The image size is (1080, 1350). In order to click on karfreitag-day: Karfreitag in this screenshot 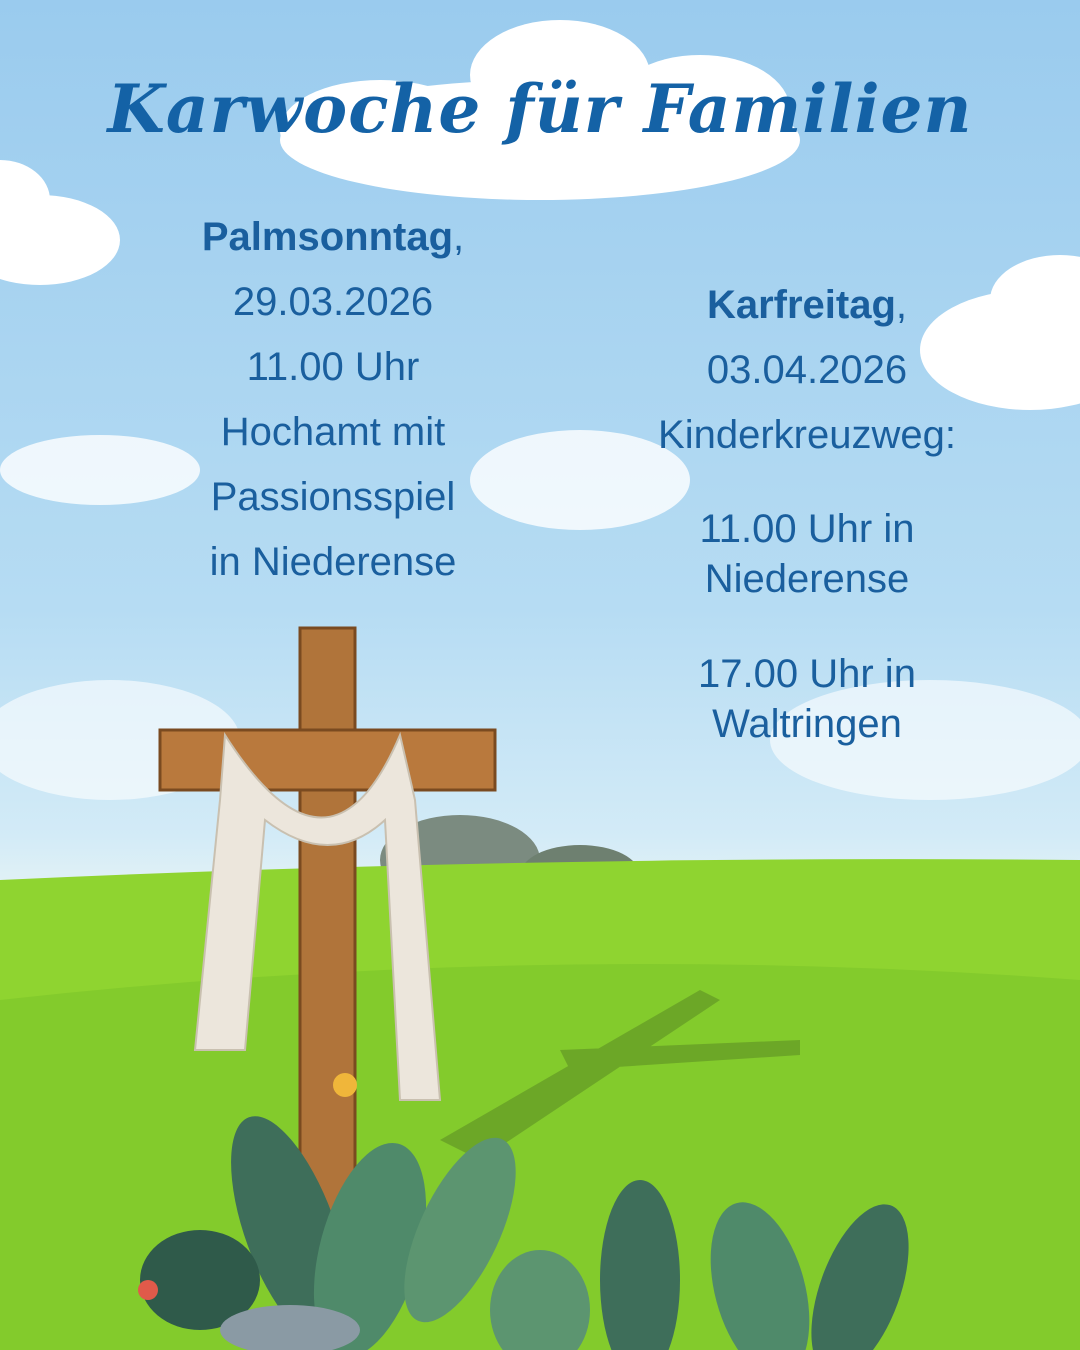, I will do `click(801, 305)`.